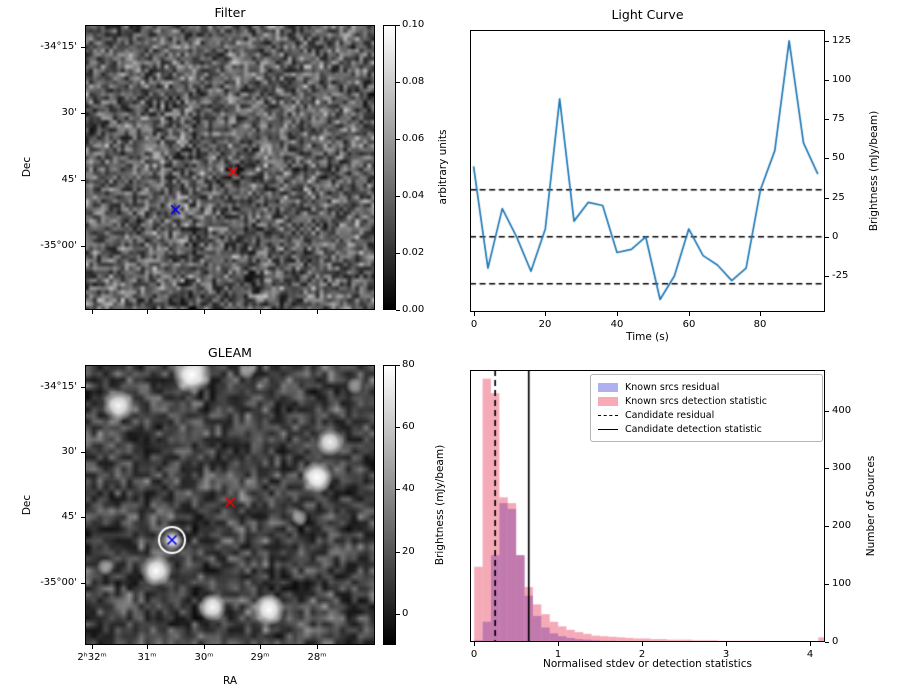 This screenshot has height=699, width=898. I want to click on gleam-colorbar-tick-label: 80, so click(408, 364).